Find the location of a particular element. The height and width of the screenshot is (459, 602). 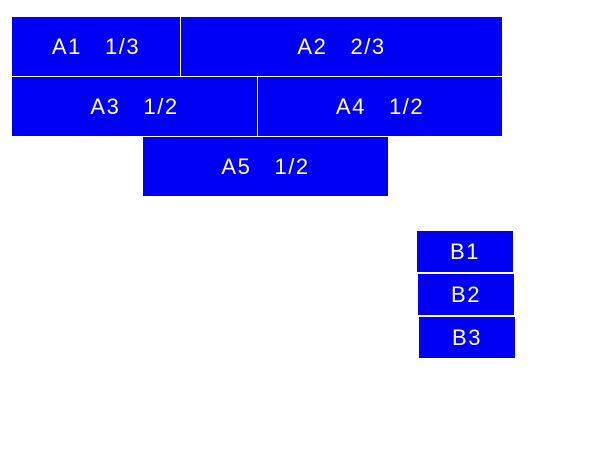

box-b3: B3 is located at coordinates (467, 337).